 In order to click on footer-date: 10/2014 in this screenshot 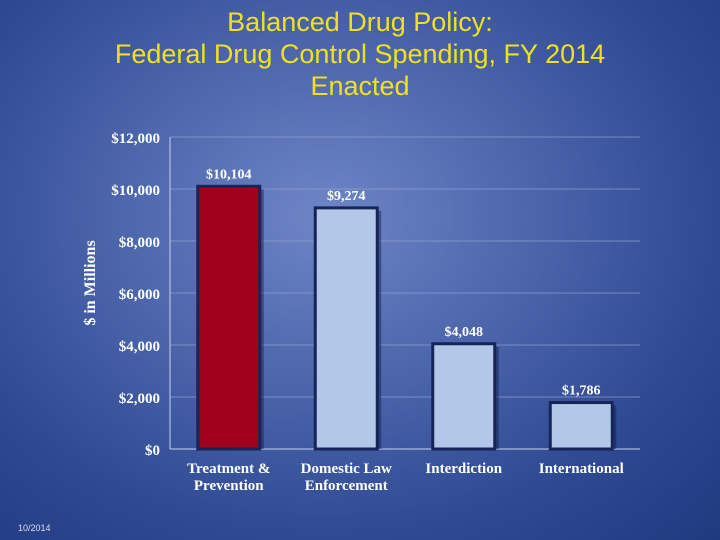, I will do `click(34, 528)`.